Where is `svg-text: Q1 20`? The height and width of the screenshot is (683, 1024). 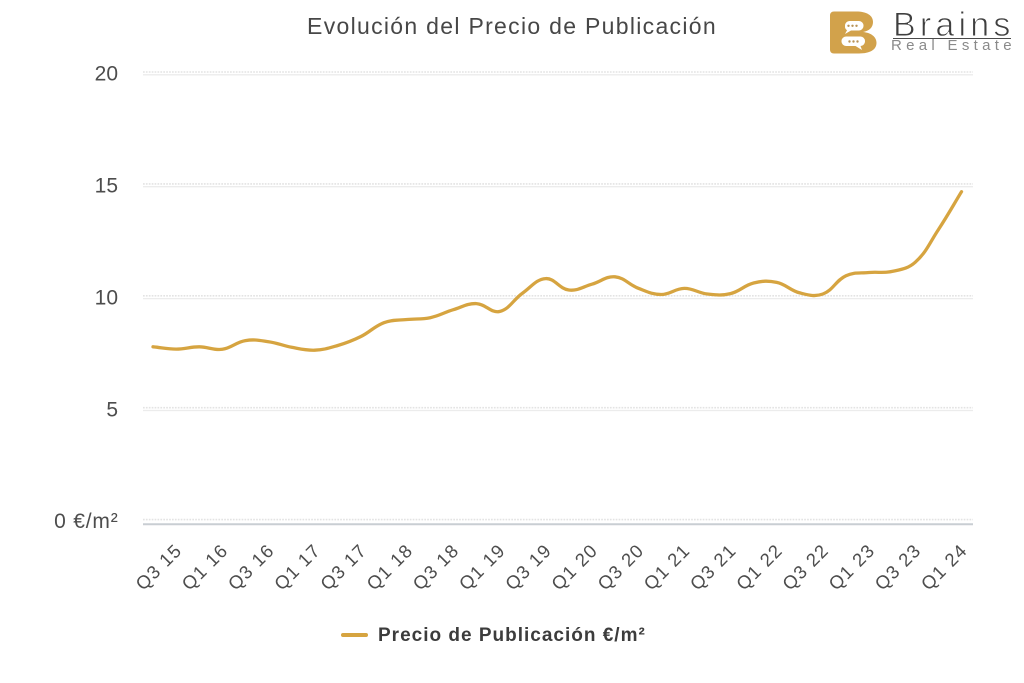
svg-text: Q1 20 is located at coordinates (574, 566).